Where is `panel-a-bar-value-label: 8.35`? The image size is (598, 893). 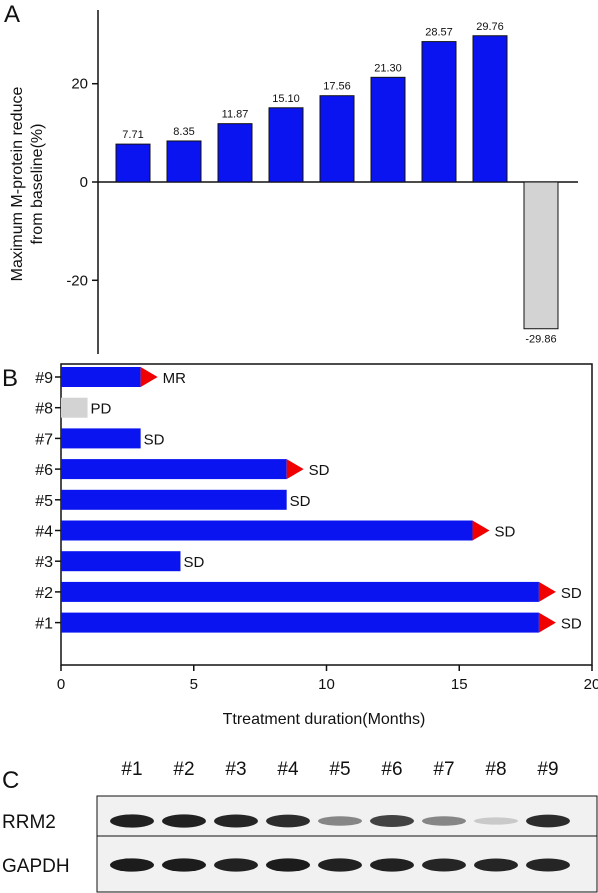
panel-a-bar-value-label: 8.35 is located at coordinates (183, 132).